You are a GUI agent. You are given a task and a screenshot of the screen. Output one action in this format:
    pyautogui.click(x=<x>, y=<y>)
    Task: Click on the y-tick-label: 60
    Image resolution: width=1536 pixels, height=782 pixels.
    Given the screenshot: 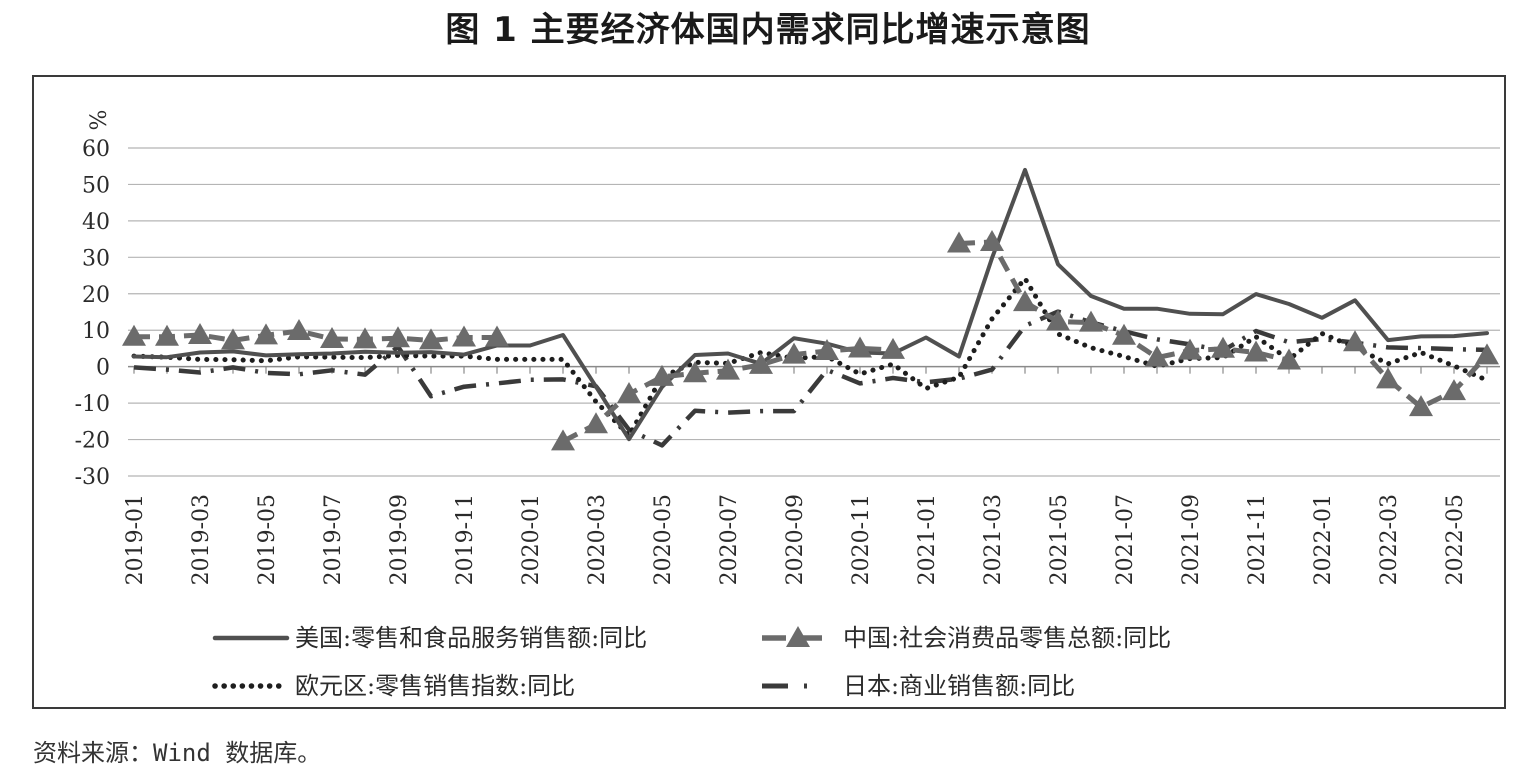 What is the action you would take?
    pyautogui.click(x=96, y=149)
    